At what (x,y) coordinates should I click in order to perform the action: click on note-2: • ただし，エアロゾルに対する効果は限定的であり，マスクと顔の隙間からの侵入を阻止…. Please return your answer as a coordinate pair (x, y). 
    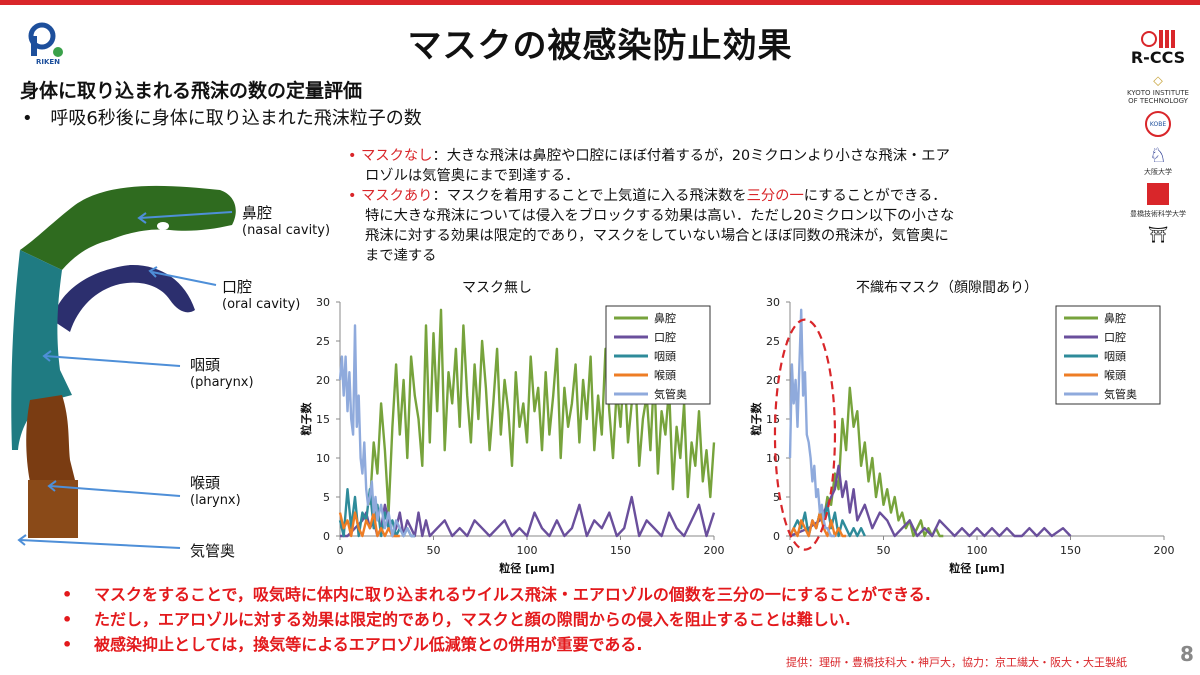
    Looking at the image, I should click on (456, 619).